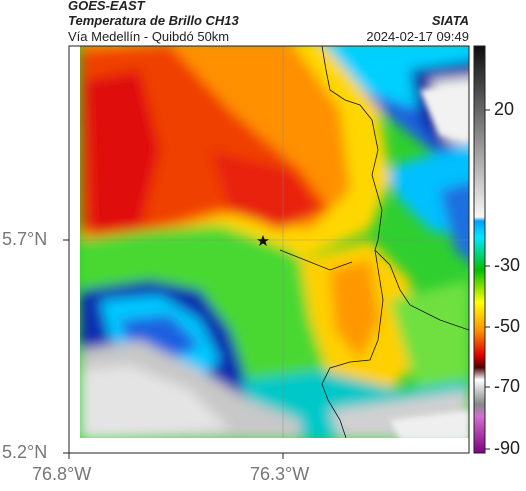 The width and height of the screenshot is (526, 491). I want to click on organization-label: SIATA, so click(450, 20).